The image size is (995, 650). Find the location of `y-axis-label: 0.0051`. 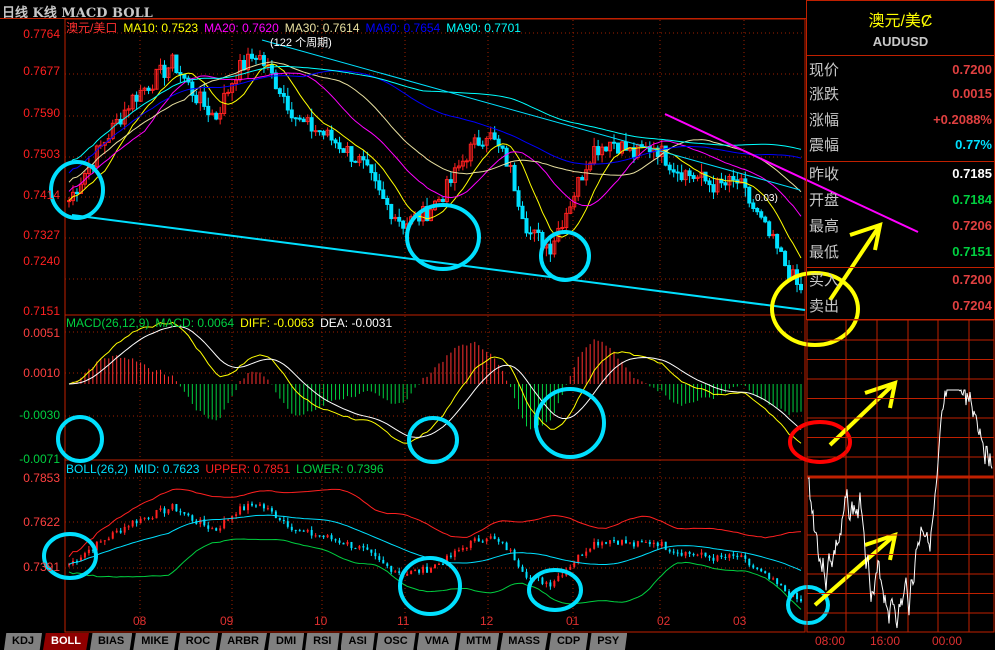

y-axis-label: 0.0051 is located at coordinates (41, 333).